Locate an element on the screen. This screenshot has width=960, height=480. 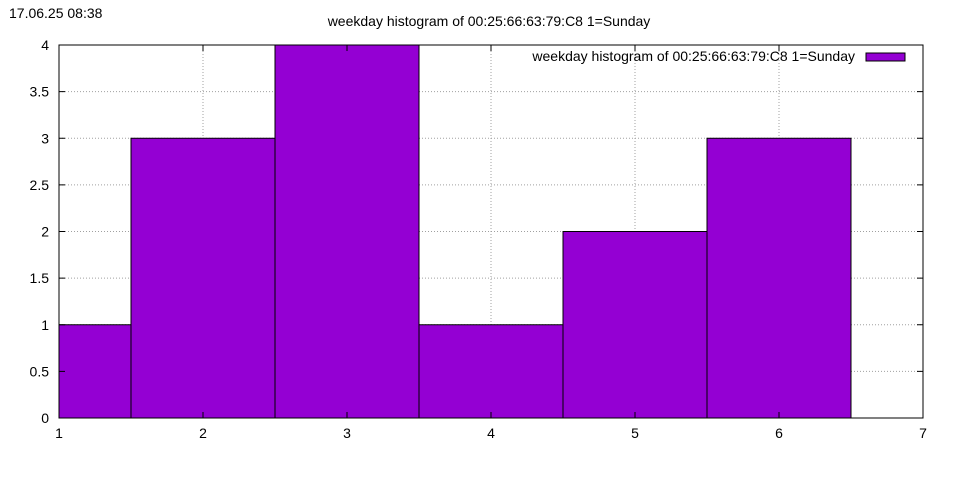
y-tick-label: 1 is located at coordinates (45, 325).